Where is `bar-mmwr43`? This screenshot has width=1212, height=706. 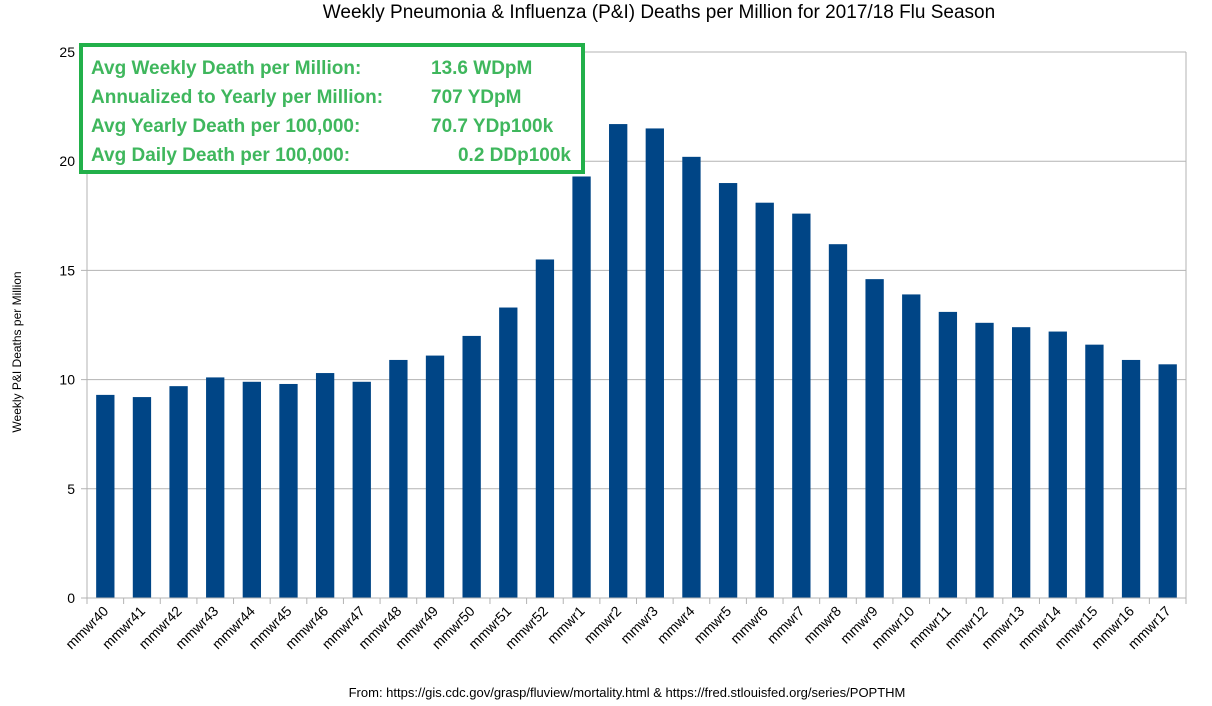 bar-mmwr43 is located at coordinates (215, 487).